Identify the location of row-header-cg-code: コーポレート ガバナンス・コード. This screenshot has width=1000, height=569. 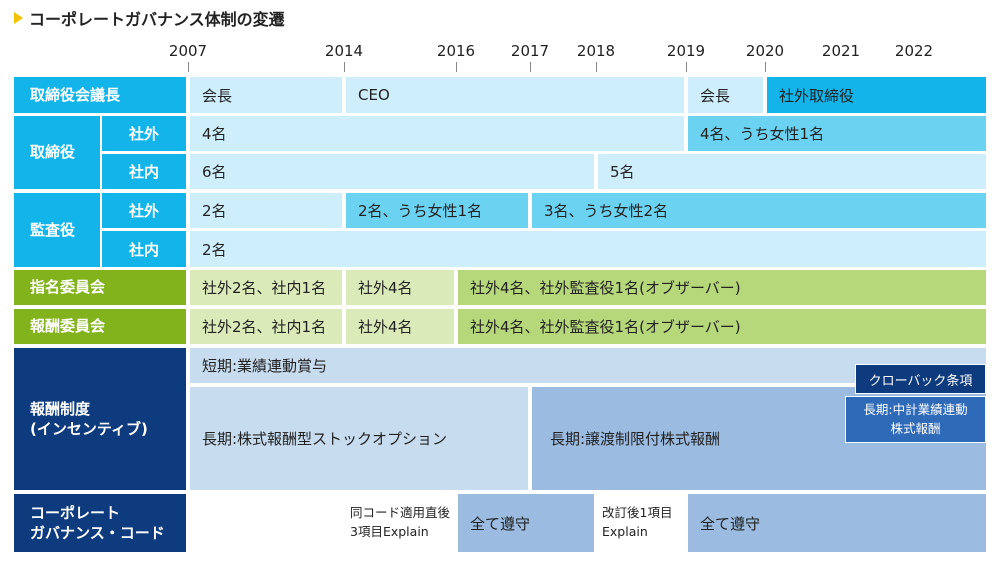
(100, 523).